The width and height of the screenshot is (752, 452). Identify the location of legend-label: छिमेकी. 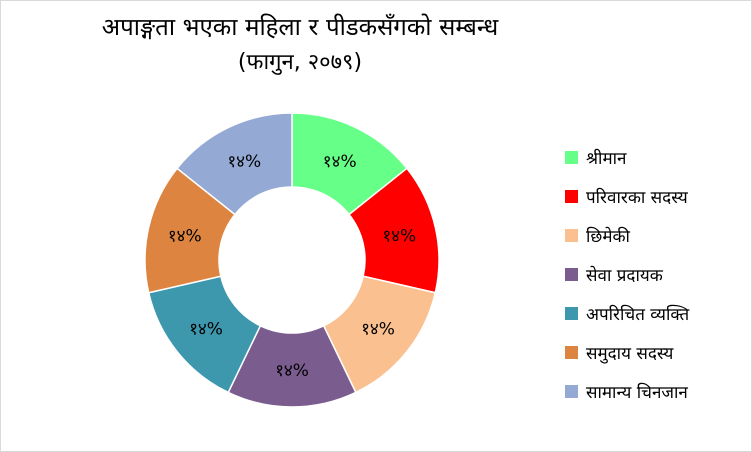
(608, 237).